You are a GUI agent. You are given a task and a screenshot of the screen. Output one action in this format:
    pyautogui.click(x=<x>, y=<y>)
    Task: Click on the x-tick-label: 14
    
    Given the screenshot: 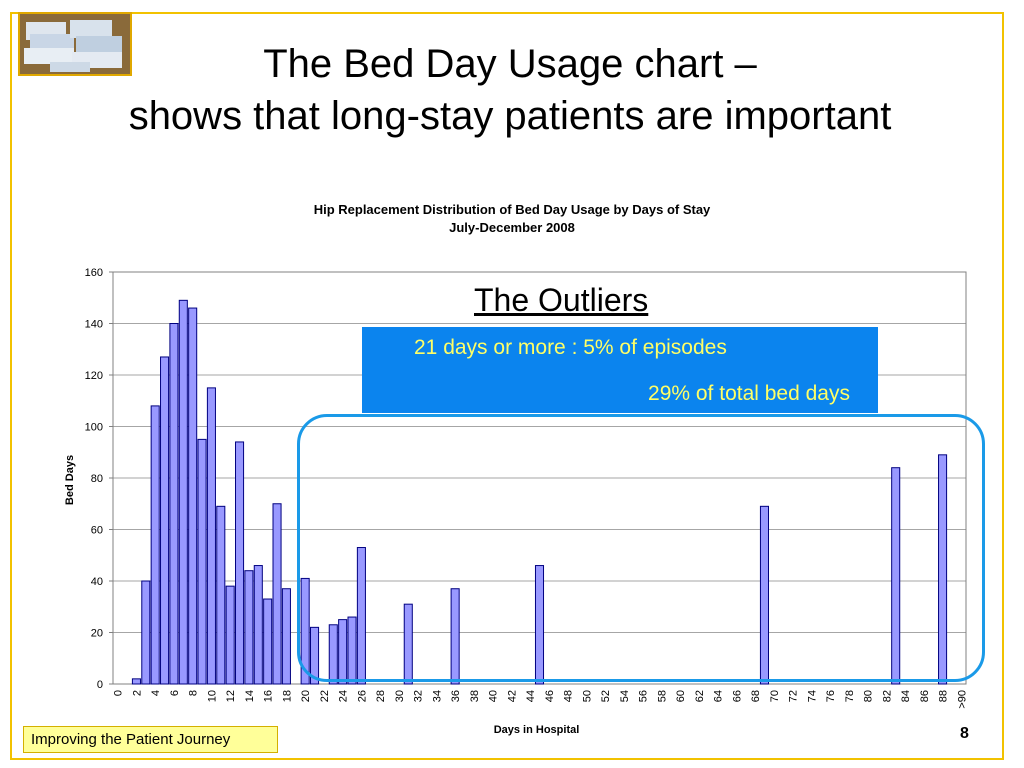 What is the action you would take?
    pyautogui.click(x=250, y=696)
    